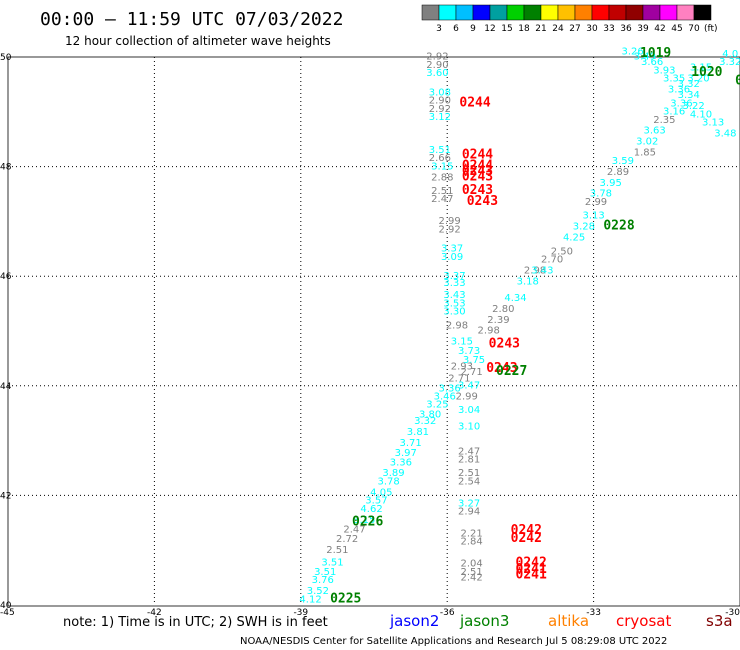 Image resolution: width=740 pixels, height=650 pixels. I want to click on wave-height-label: 2.04, so click(471, 564).